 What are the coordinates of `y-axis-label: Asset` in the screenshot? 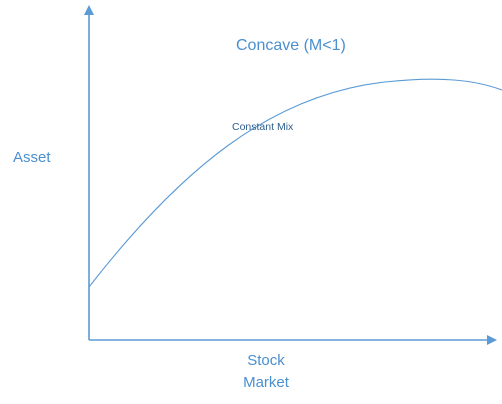 It's located at (32, 157).